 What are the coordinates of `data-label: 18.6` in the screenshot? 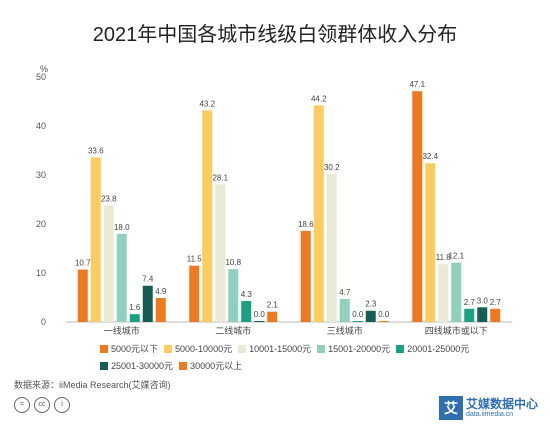 It's located at (306, 224).